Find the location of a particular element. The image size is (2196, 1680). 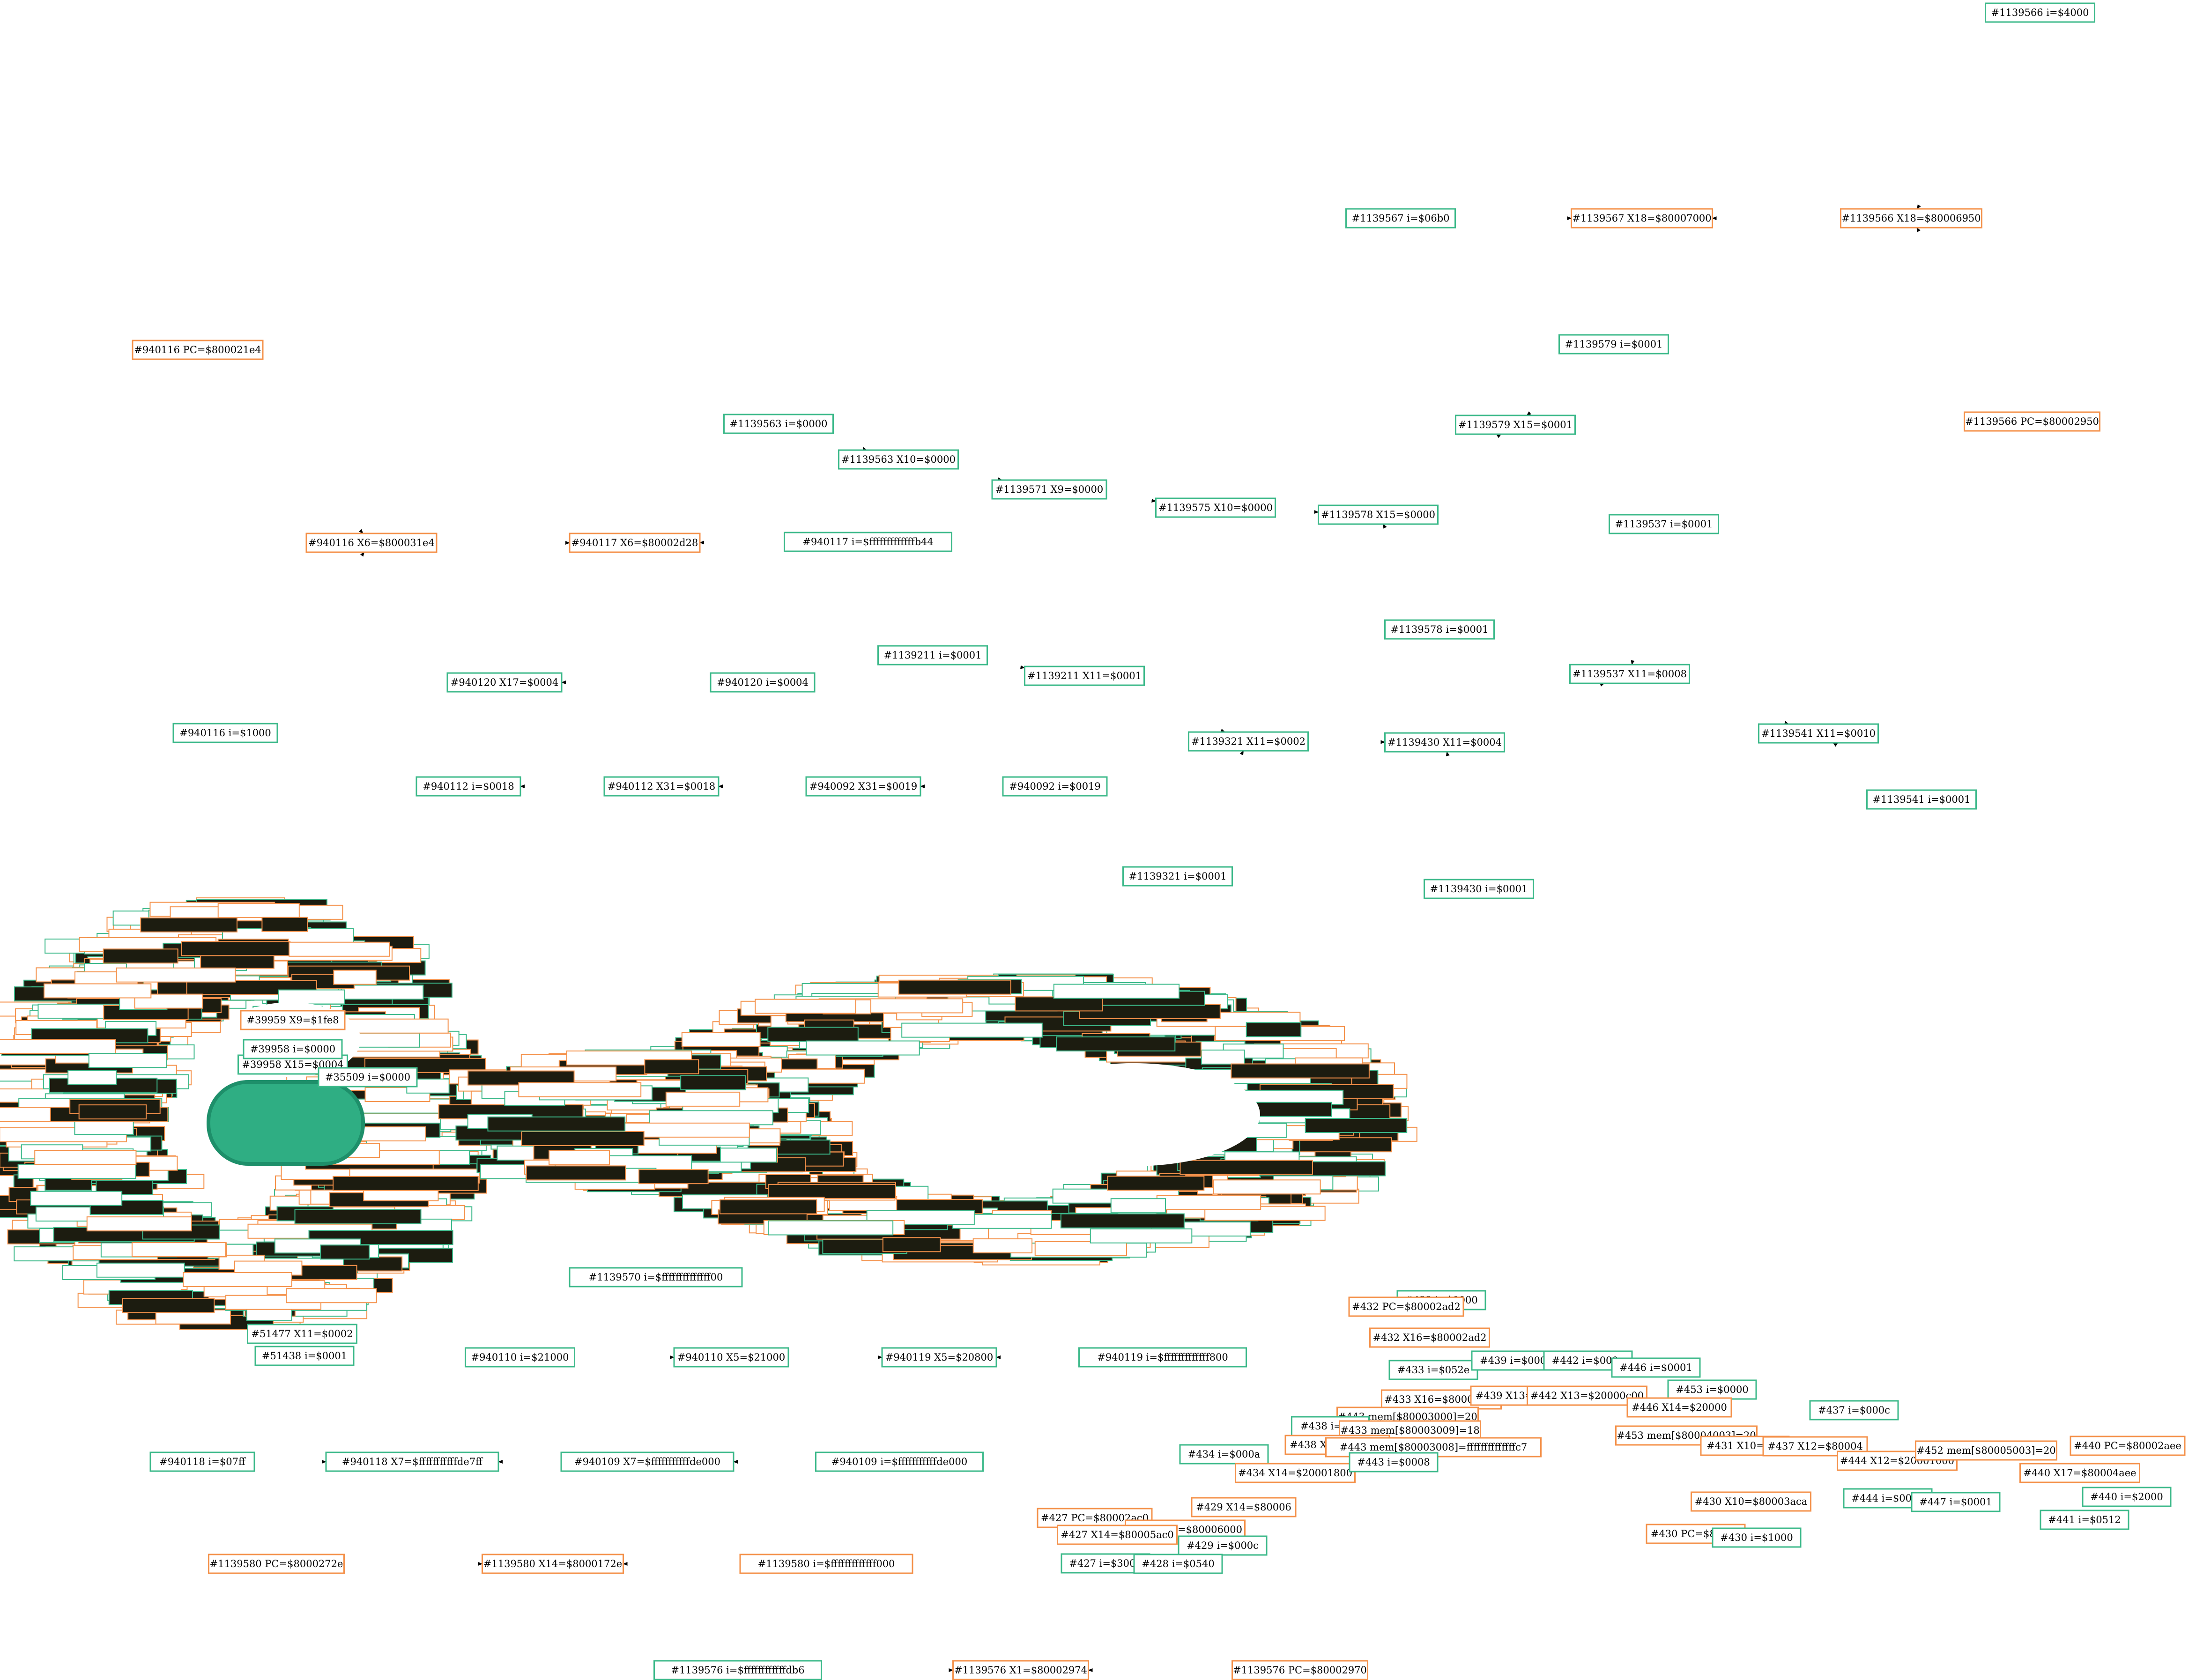

graph-node-label: #437 i=$000c is located at coordinates (1854, 1410).